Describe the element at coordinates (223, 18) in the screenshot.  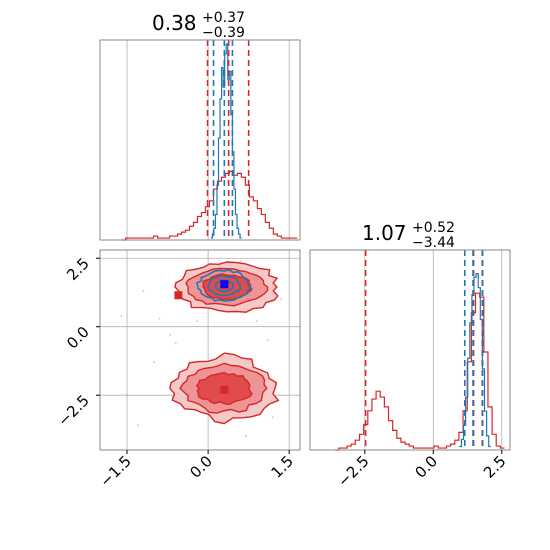
I see `title-top-left-plus: +0.37` at that location.